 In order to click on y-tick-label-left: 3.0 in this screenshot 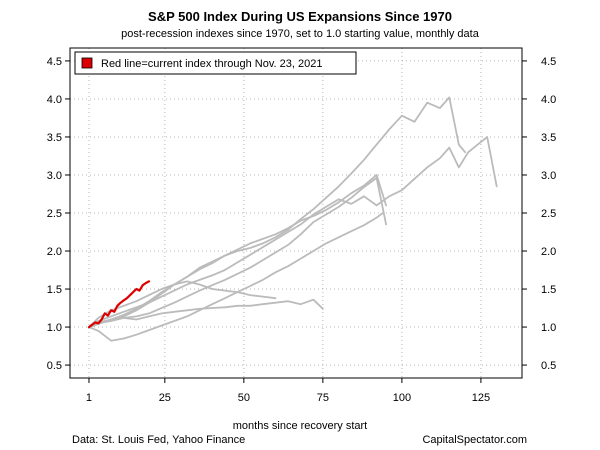, I will do `click(54, 176)`.